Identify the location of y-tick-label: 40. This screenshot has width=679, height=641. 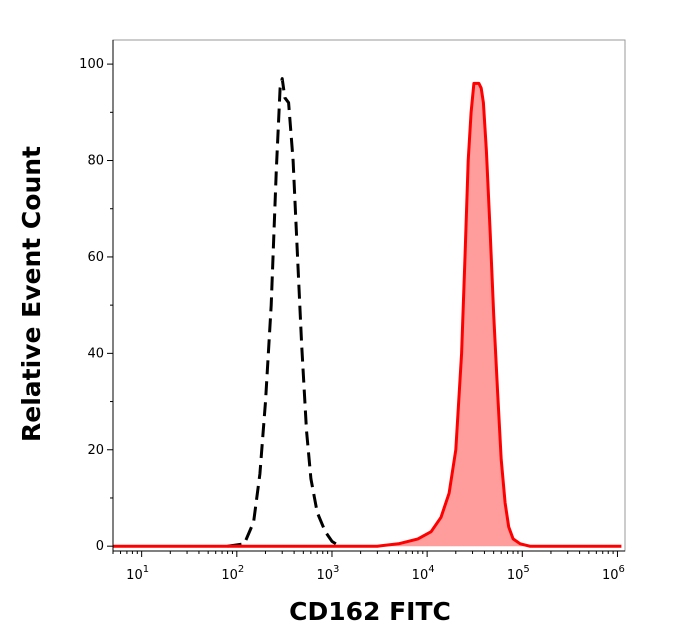
(95, 353).